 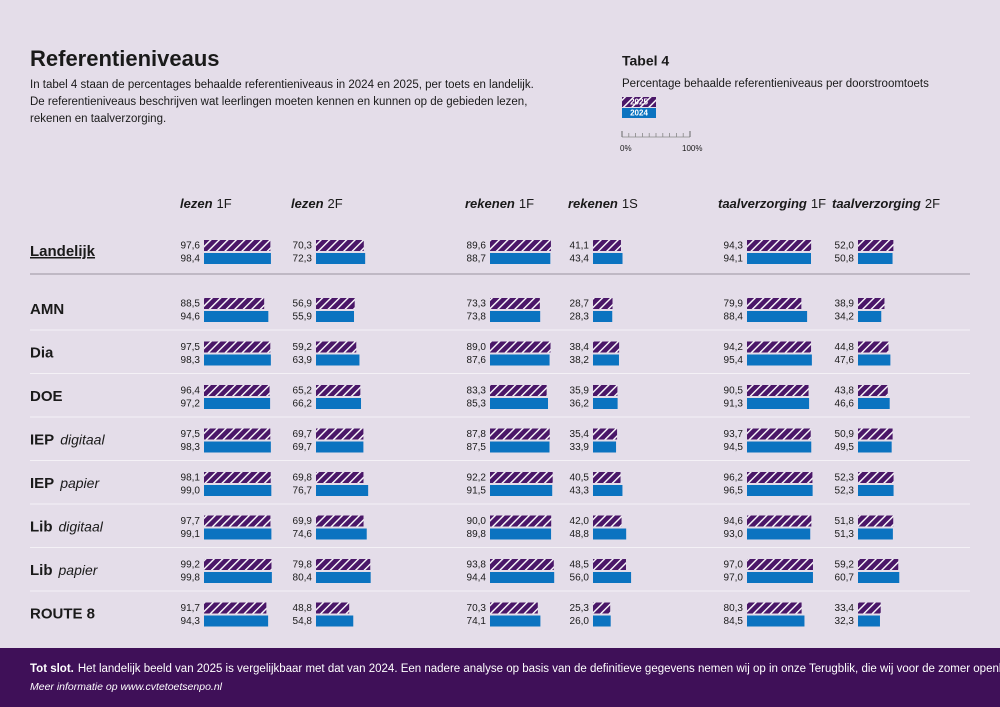 I want to click on row-label: DOE, so click(x=46, y=396).